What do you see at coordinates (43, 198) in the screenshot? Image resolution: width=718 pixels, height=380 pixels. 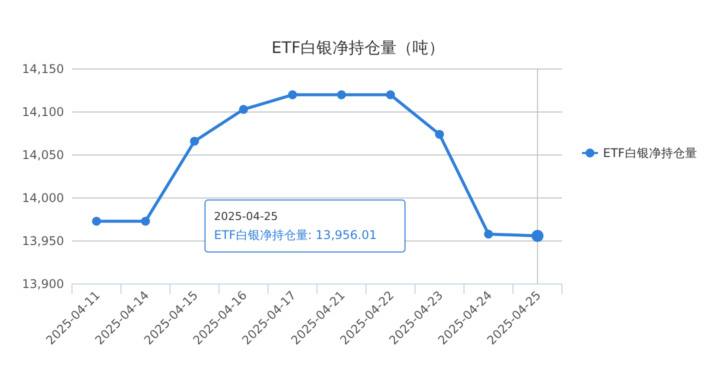 I see `y-tick-label: 14,000` at bounding box center [43, 198].